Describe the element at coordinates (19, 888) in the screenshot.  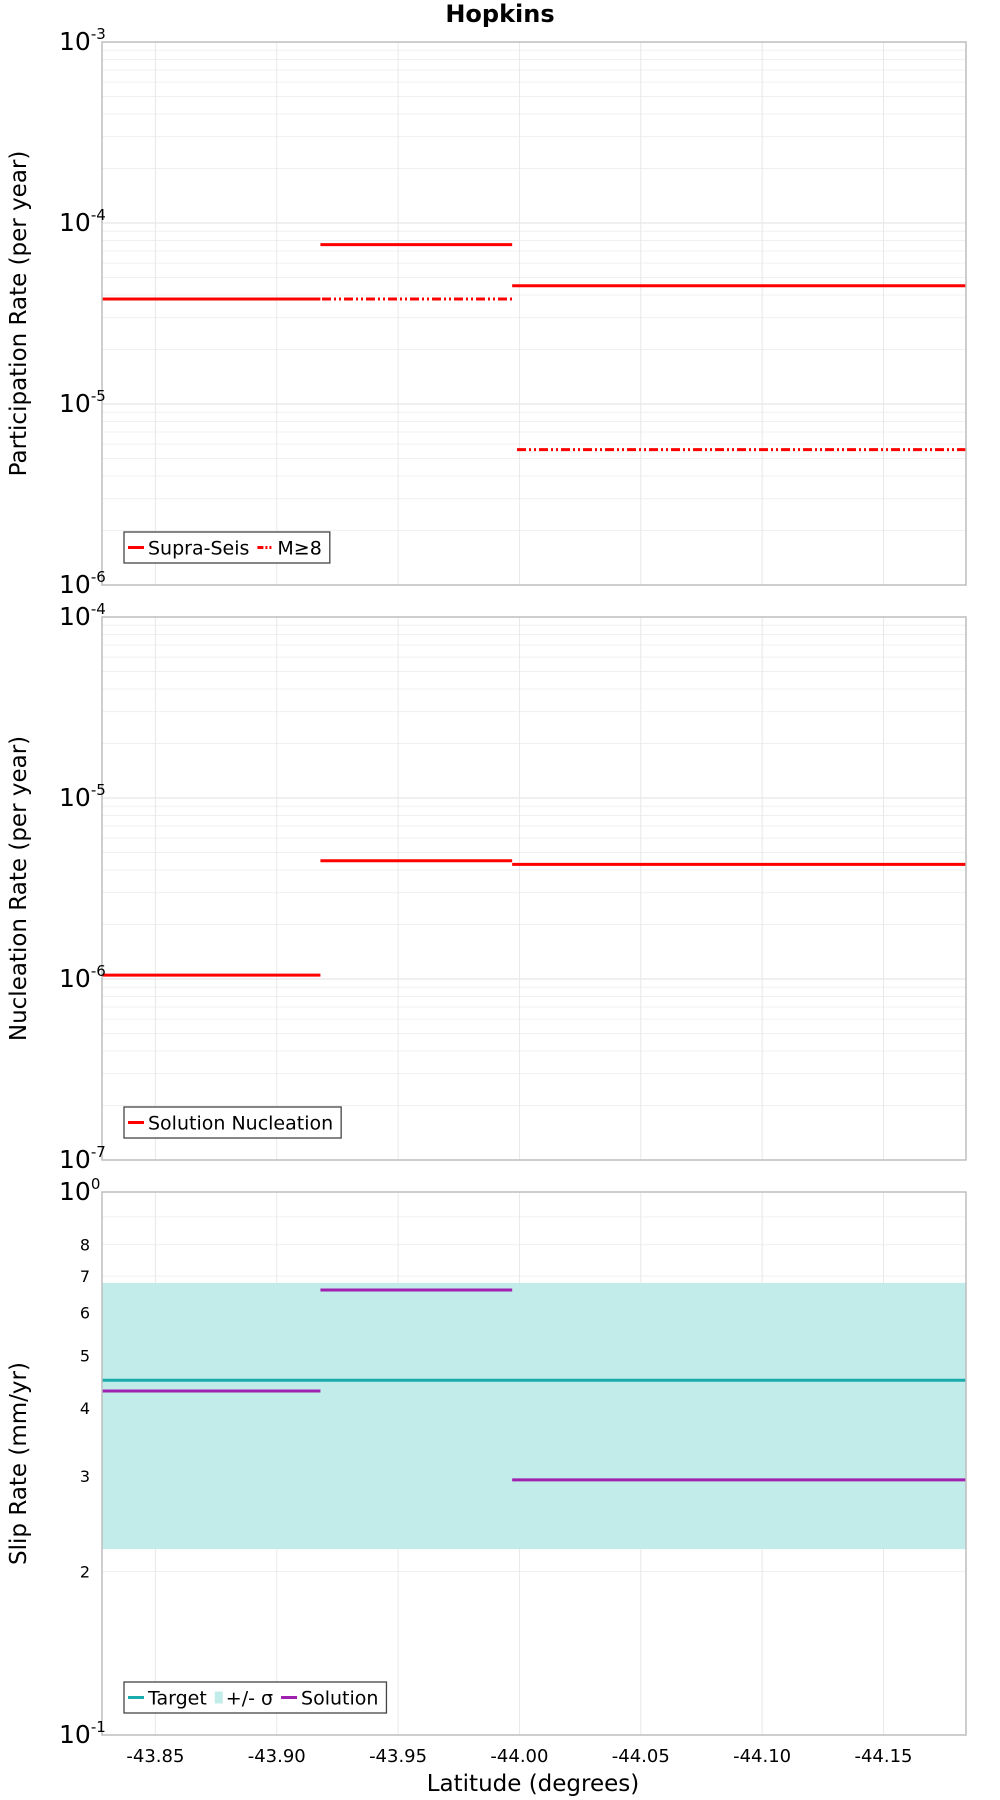
I see `y-axis-label: Nucleation Rate (per year)` at that location.